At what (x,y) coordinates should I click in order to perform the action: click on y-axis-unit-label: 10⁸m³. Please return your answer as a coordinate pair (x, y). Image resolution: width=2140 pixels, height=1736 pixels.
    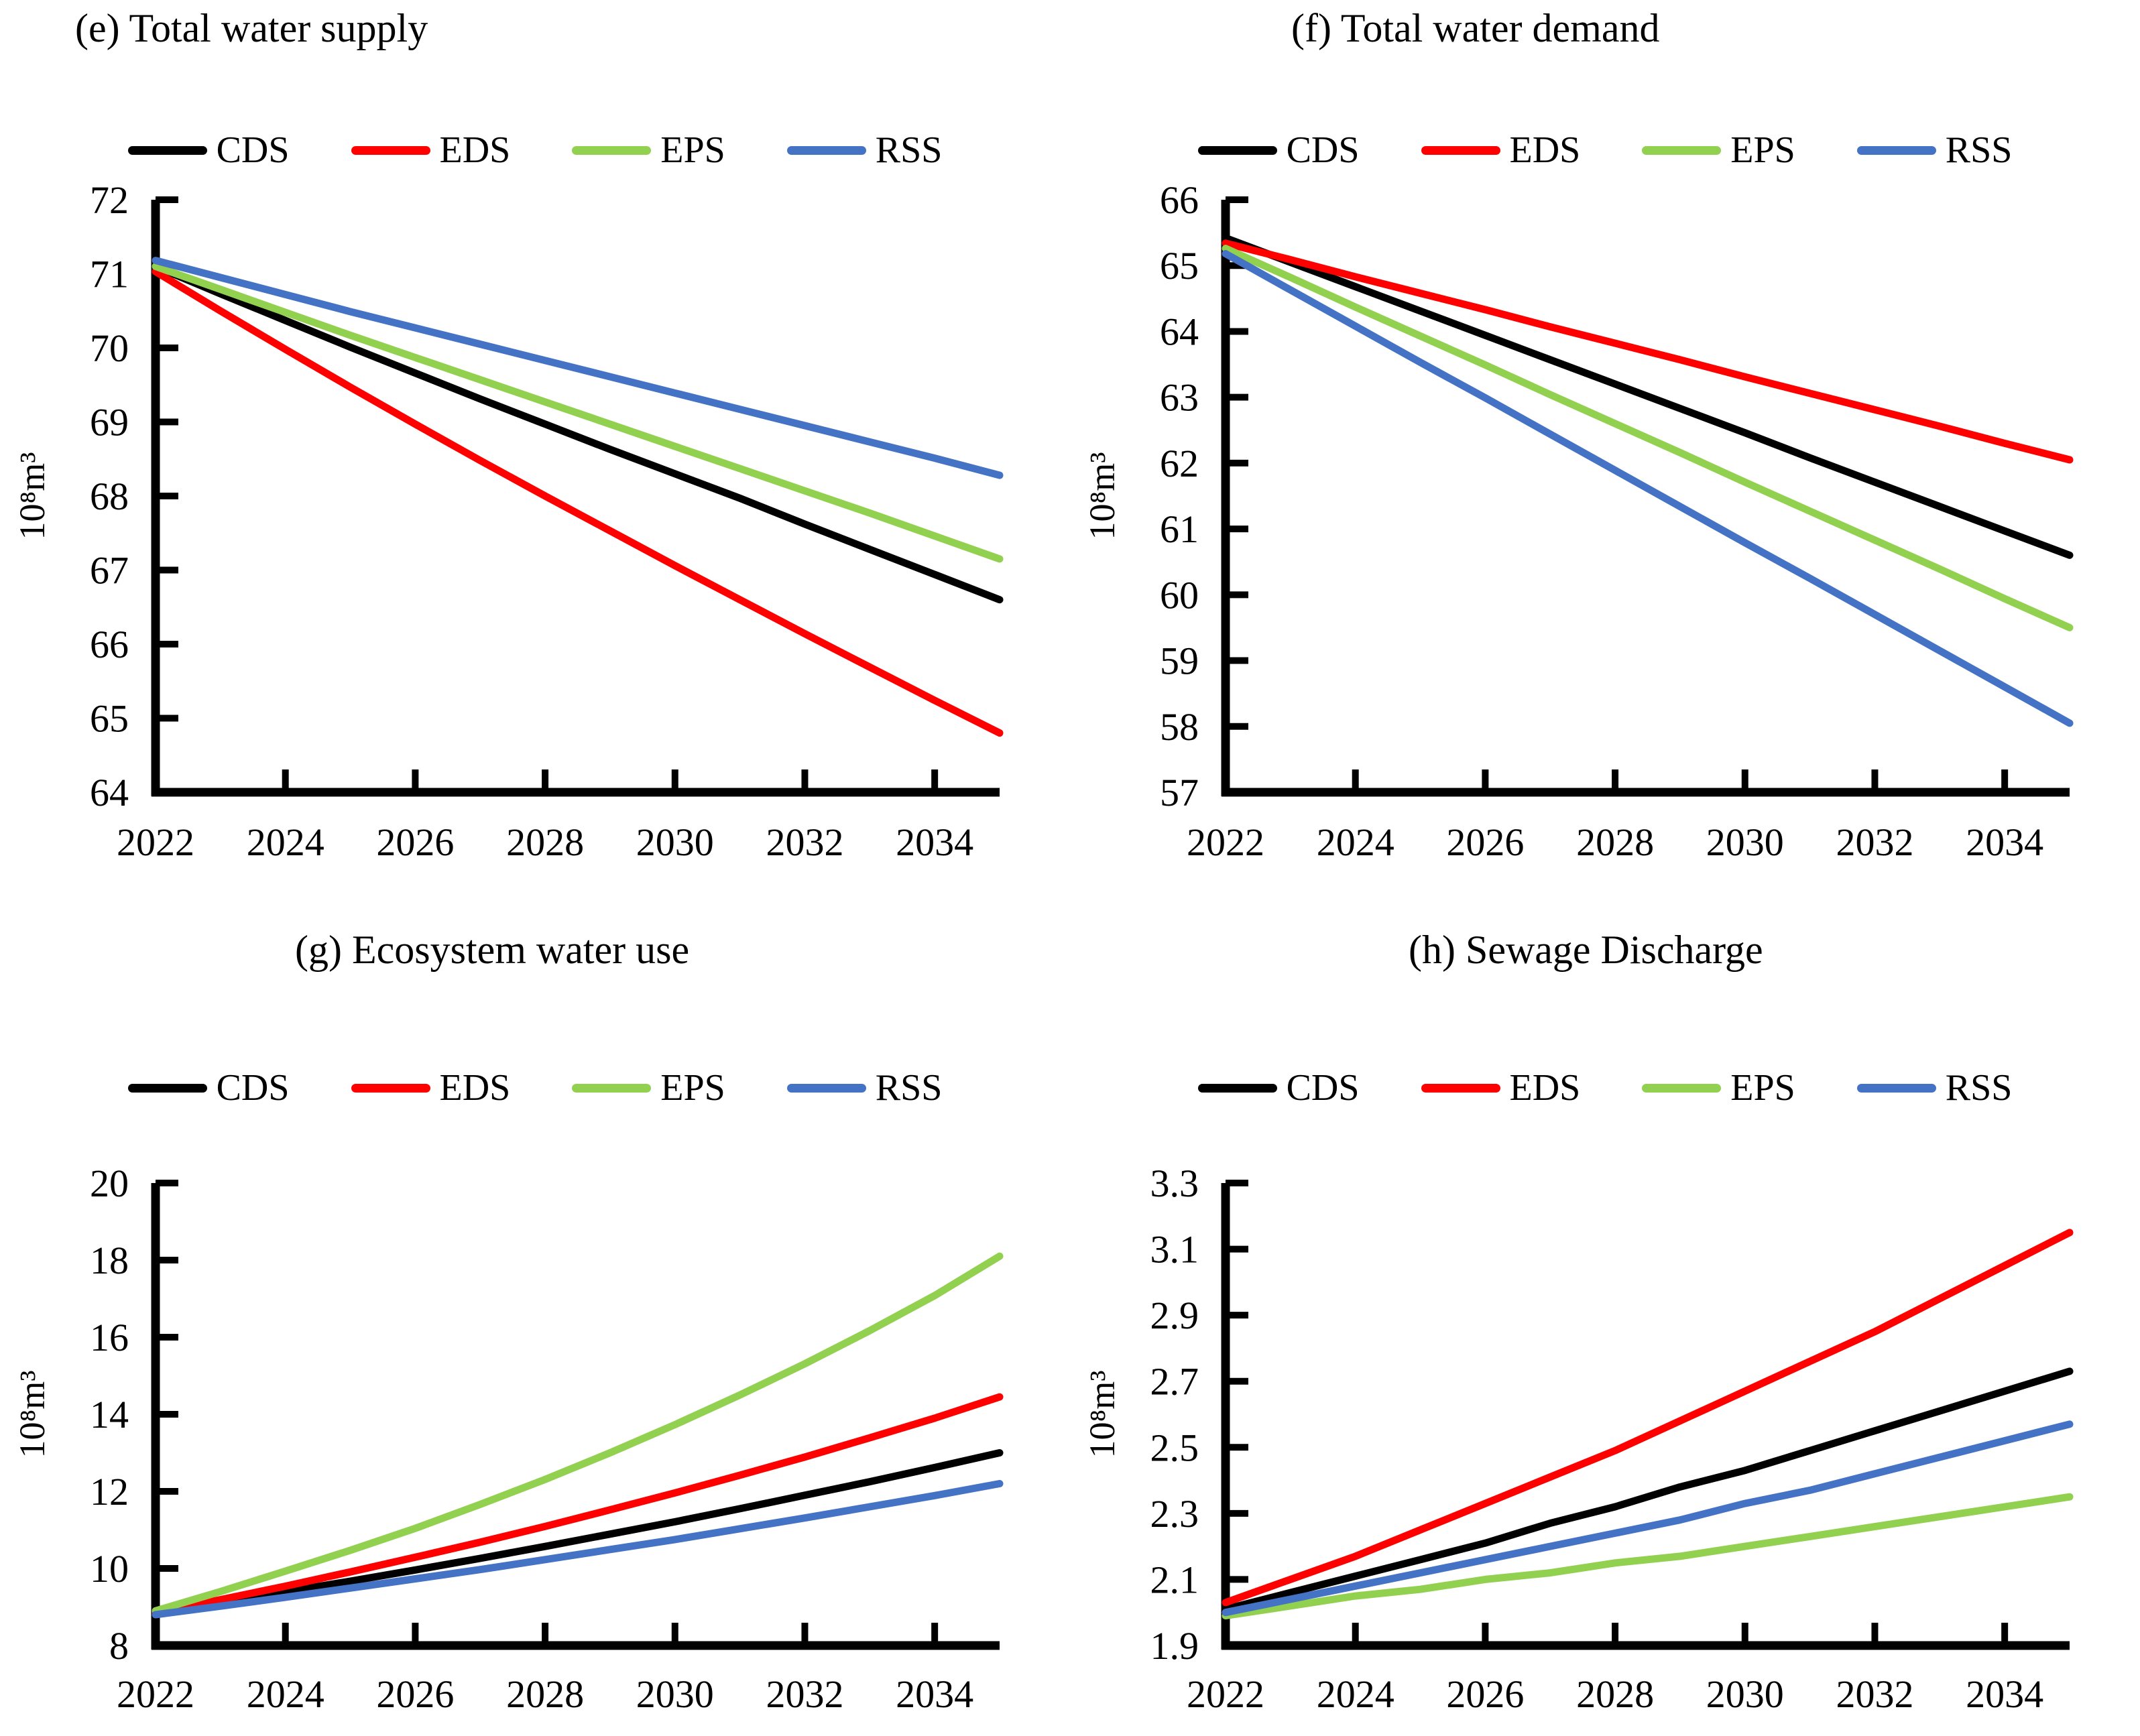
    Looking at the image, I should click on (32, 496).